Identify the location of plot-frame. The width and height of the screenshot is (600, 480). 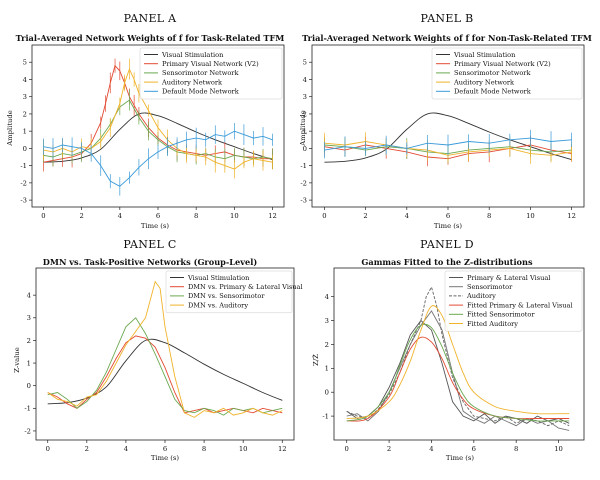
(158, 126).